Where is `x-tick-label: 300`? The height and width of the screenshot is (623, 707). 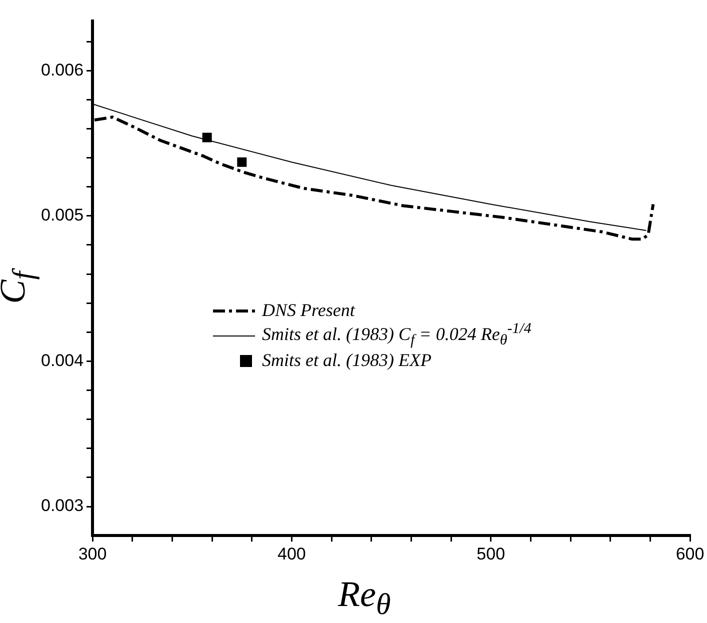
x-tick-label: 300 is located at coordinates (92, 554).